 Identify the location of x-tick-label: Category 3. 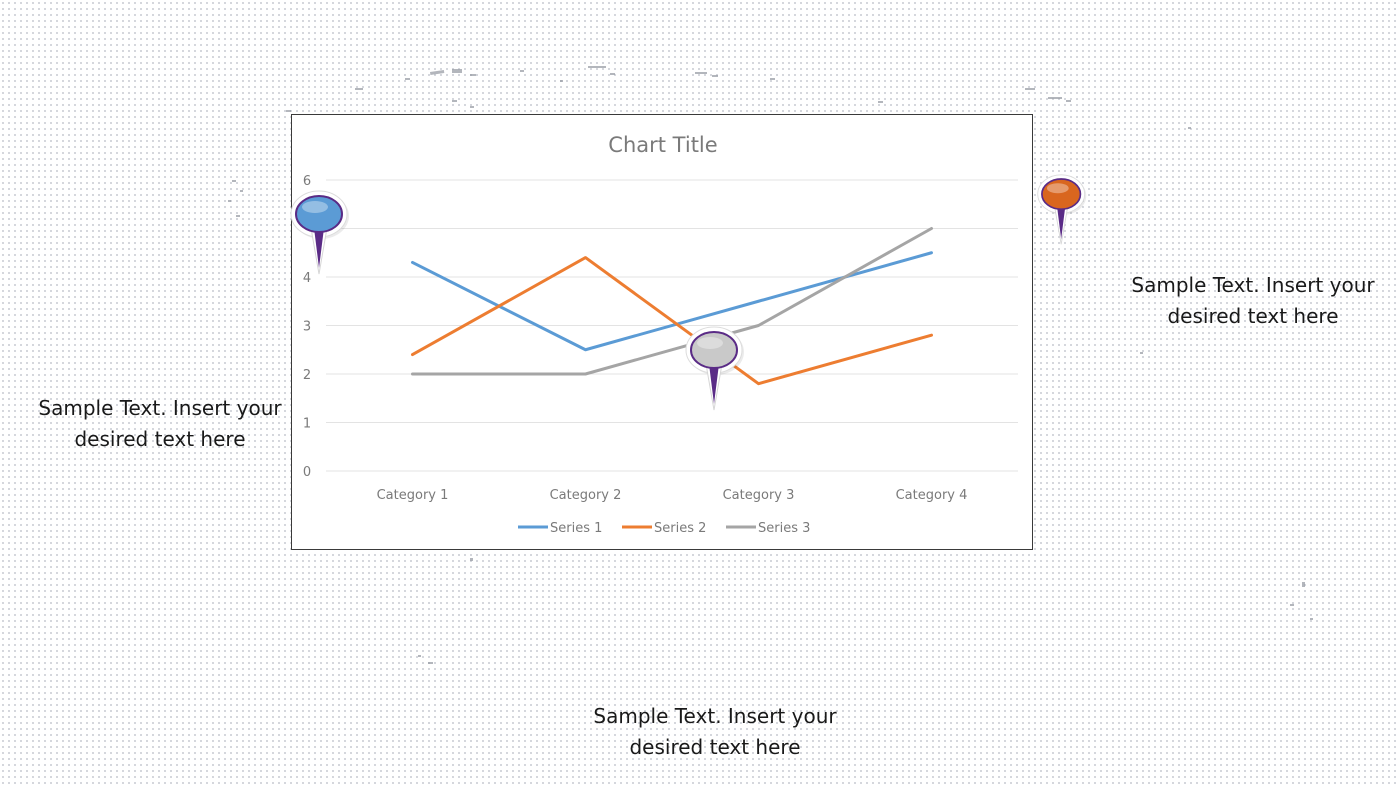
(759, 495).